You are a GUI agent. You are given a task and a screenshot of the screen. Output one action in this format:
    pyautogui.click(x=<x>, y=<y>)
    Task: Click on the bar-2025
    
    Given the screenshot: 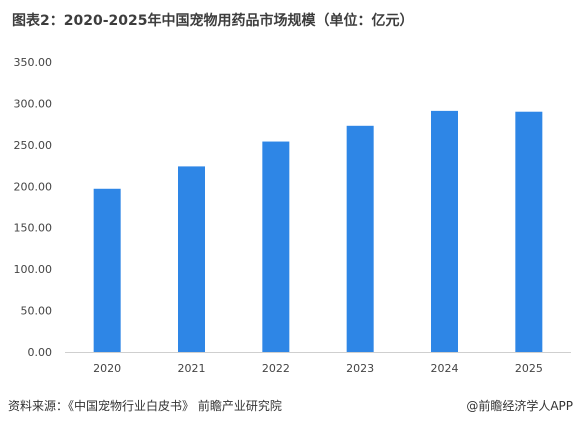 What is the action you would take?
    pyautogui.click(x=529, y=231)
    